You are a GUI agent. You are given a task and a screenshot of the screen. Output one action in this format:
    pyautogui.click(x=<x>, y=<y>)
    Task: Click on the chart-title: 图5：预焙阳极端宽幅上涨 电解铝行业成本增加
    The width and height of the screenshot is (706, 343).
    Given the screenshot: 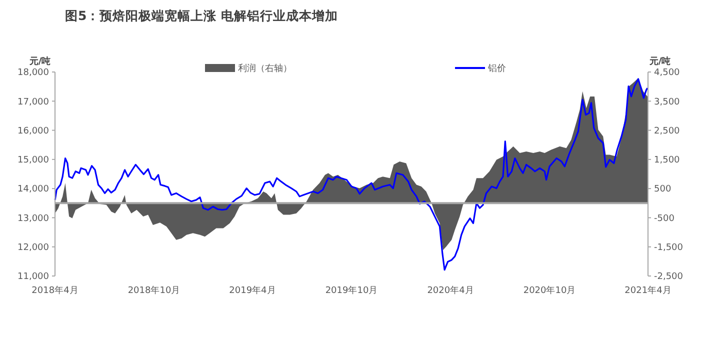 What is the action you would take?
    pyautogui.click(x=201, y=15)
    